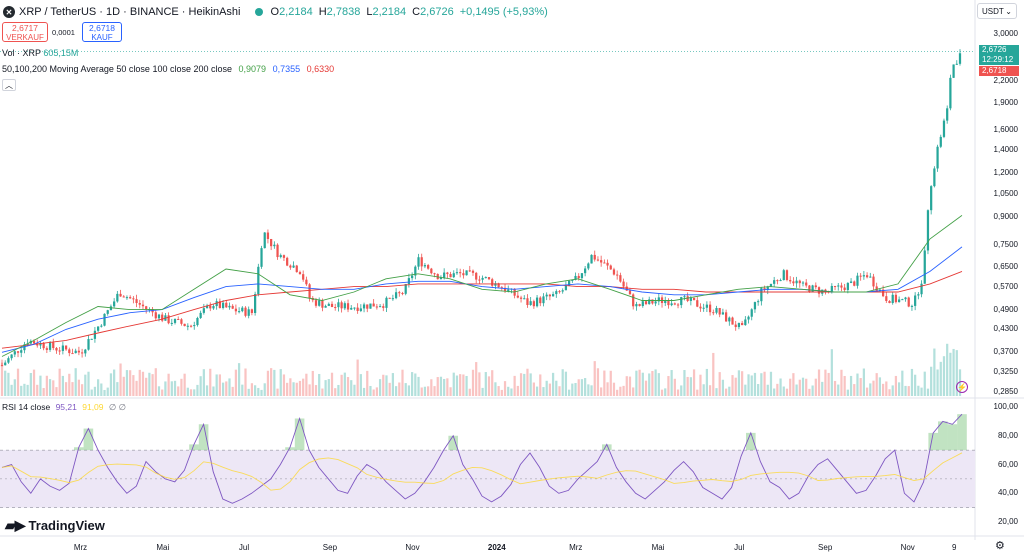 Image resolution: width=1024 pixels, height=557 pixels. What do you see at coordinates (9, 85) in the screenshot?
I see `collapse-legend-button: ︿` at bounding box center [9, 85].